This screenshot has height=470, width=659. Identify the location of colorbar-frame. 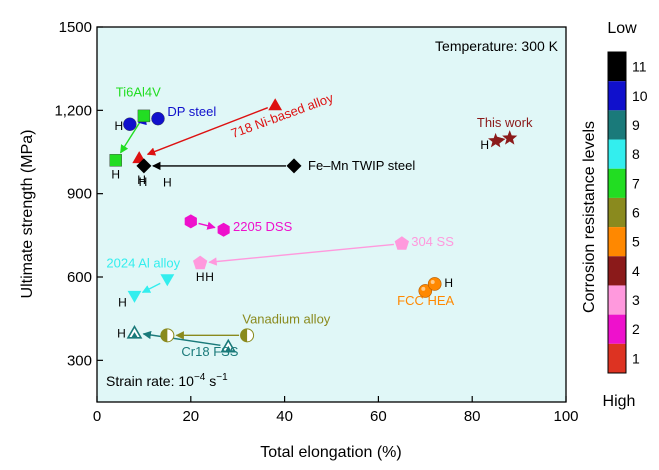
(617, 212).